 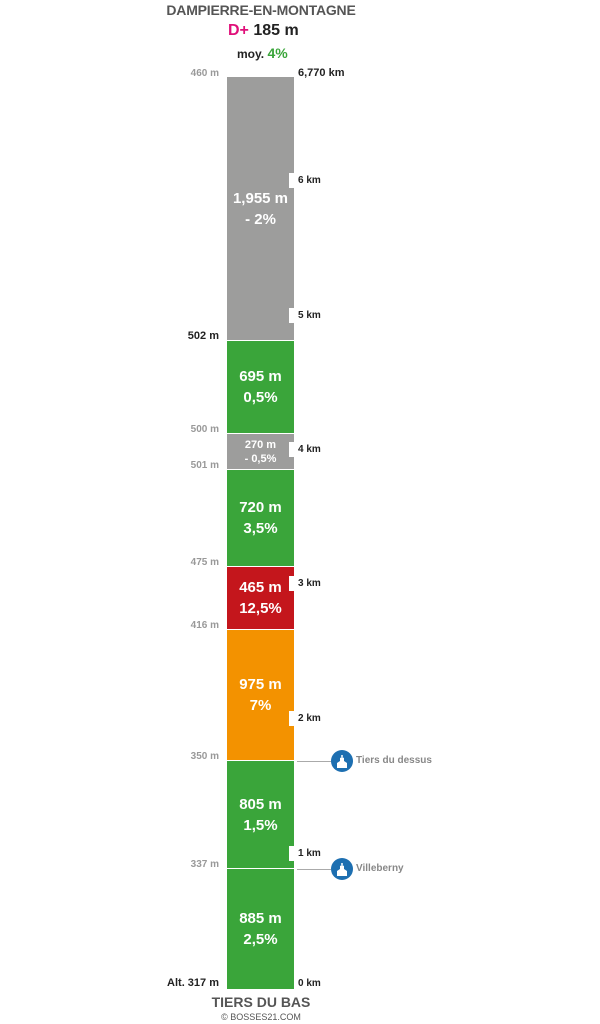 What do you see at coordinates (260, 518) in the screenshot?
I see `segment-5: 720 m 3,5%` at bounding box center [260, 518].